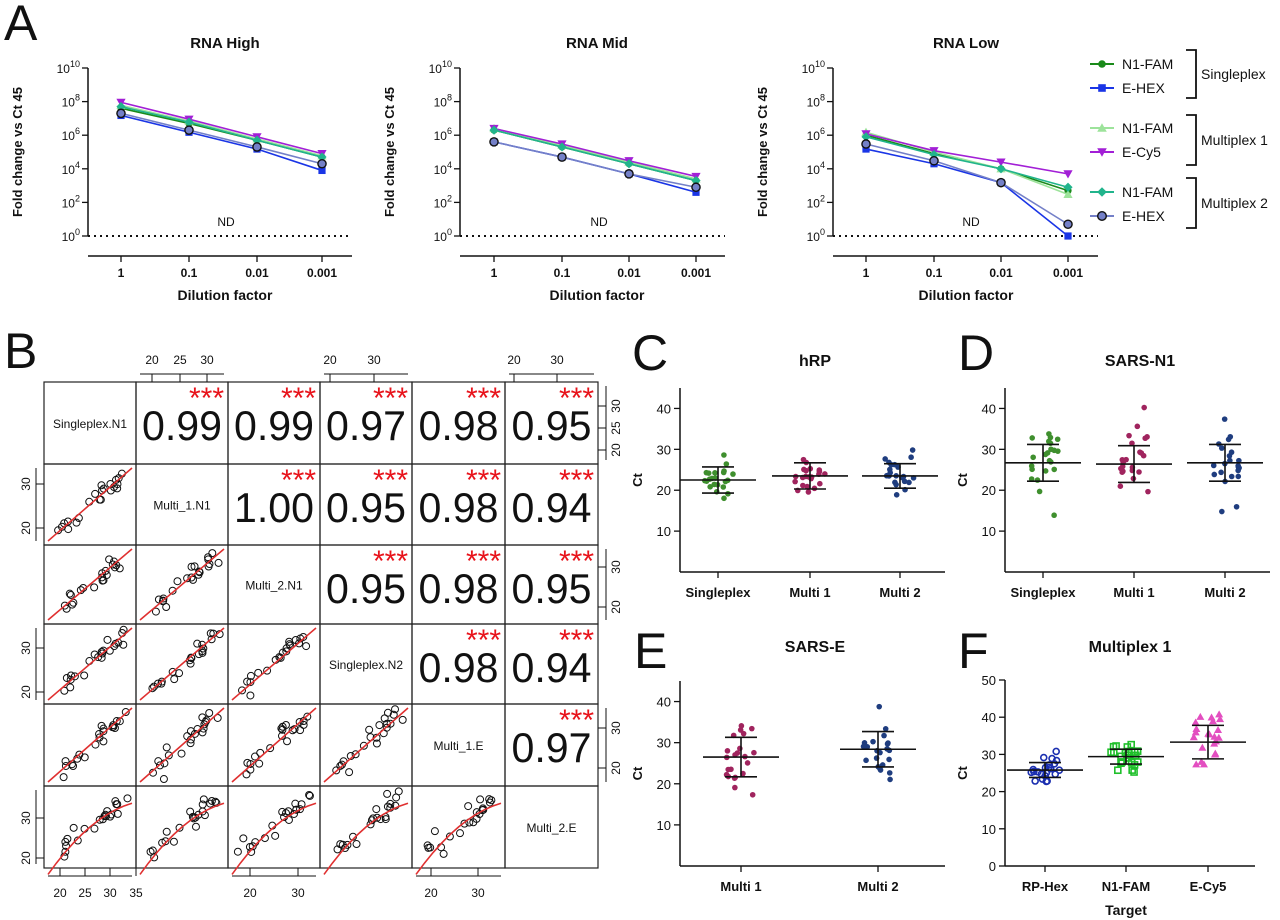 The height and width of the screenshot is (920, 1280). I want to click on y-tick-label: 10², so click(816, 201).